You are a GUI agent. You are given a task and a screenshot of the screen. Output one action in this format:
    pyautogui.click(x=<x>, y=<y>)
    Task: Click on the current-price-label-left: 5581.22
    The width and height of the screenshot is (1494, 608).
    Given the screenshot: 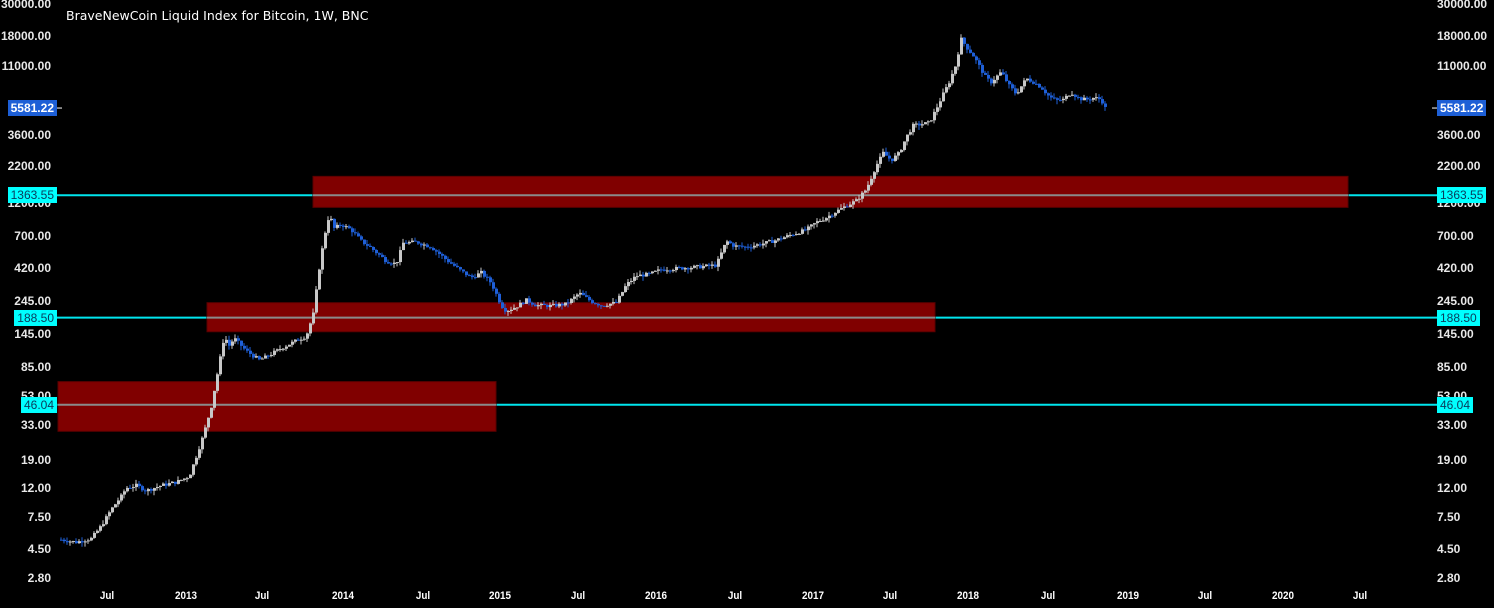 What is the action you would take?
    pyautogui.click(x=32, y=108)
    